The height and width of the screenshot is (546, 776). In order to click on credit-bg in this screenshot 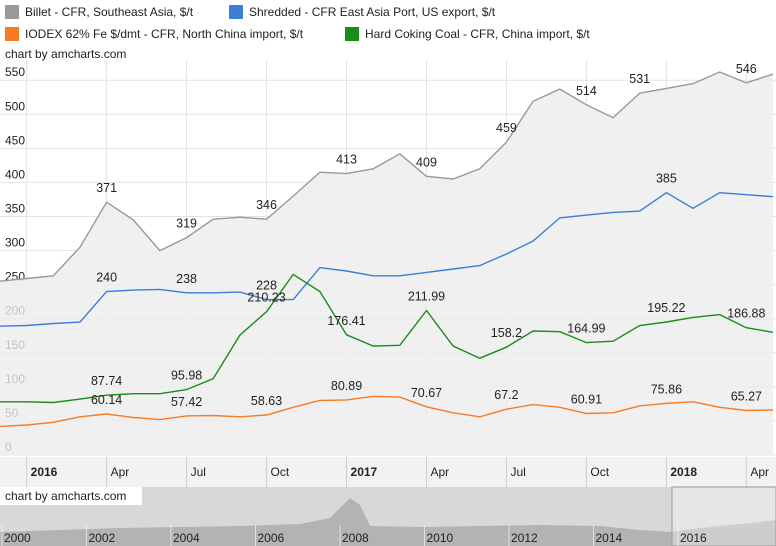, I will do `click(71, 496)`.